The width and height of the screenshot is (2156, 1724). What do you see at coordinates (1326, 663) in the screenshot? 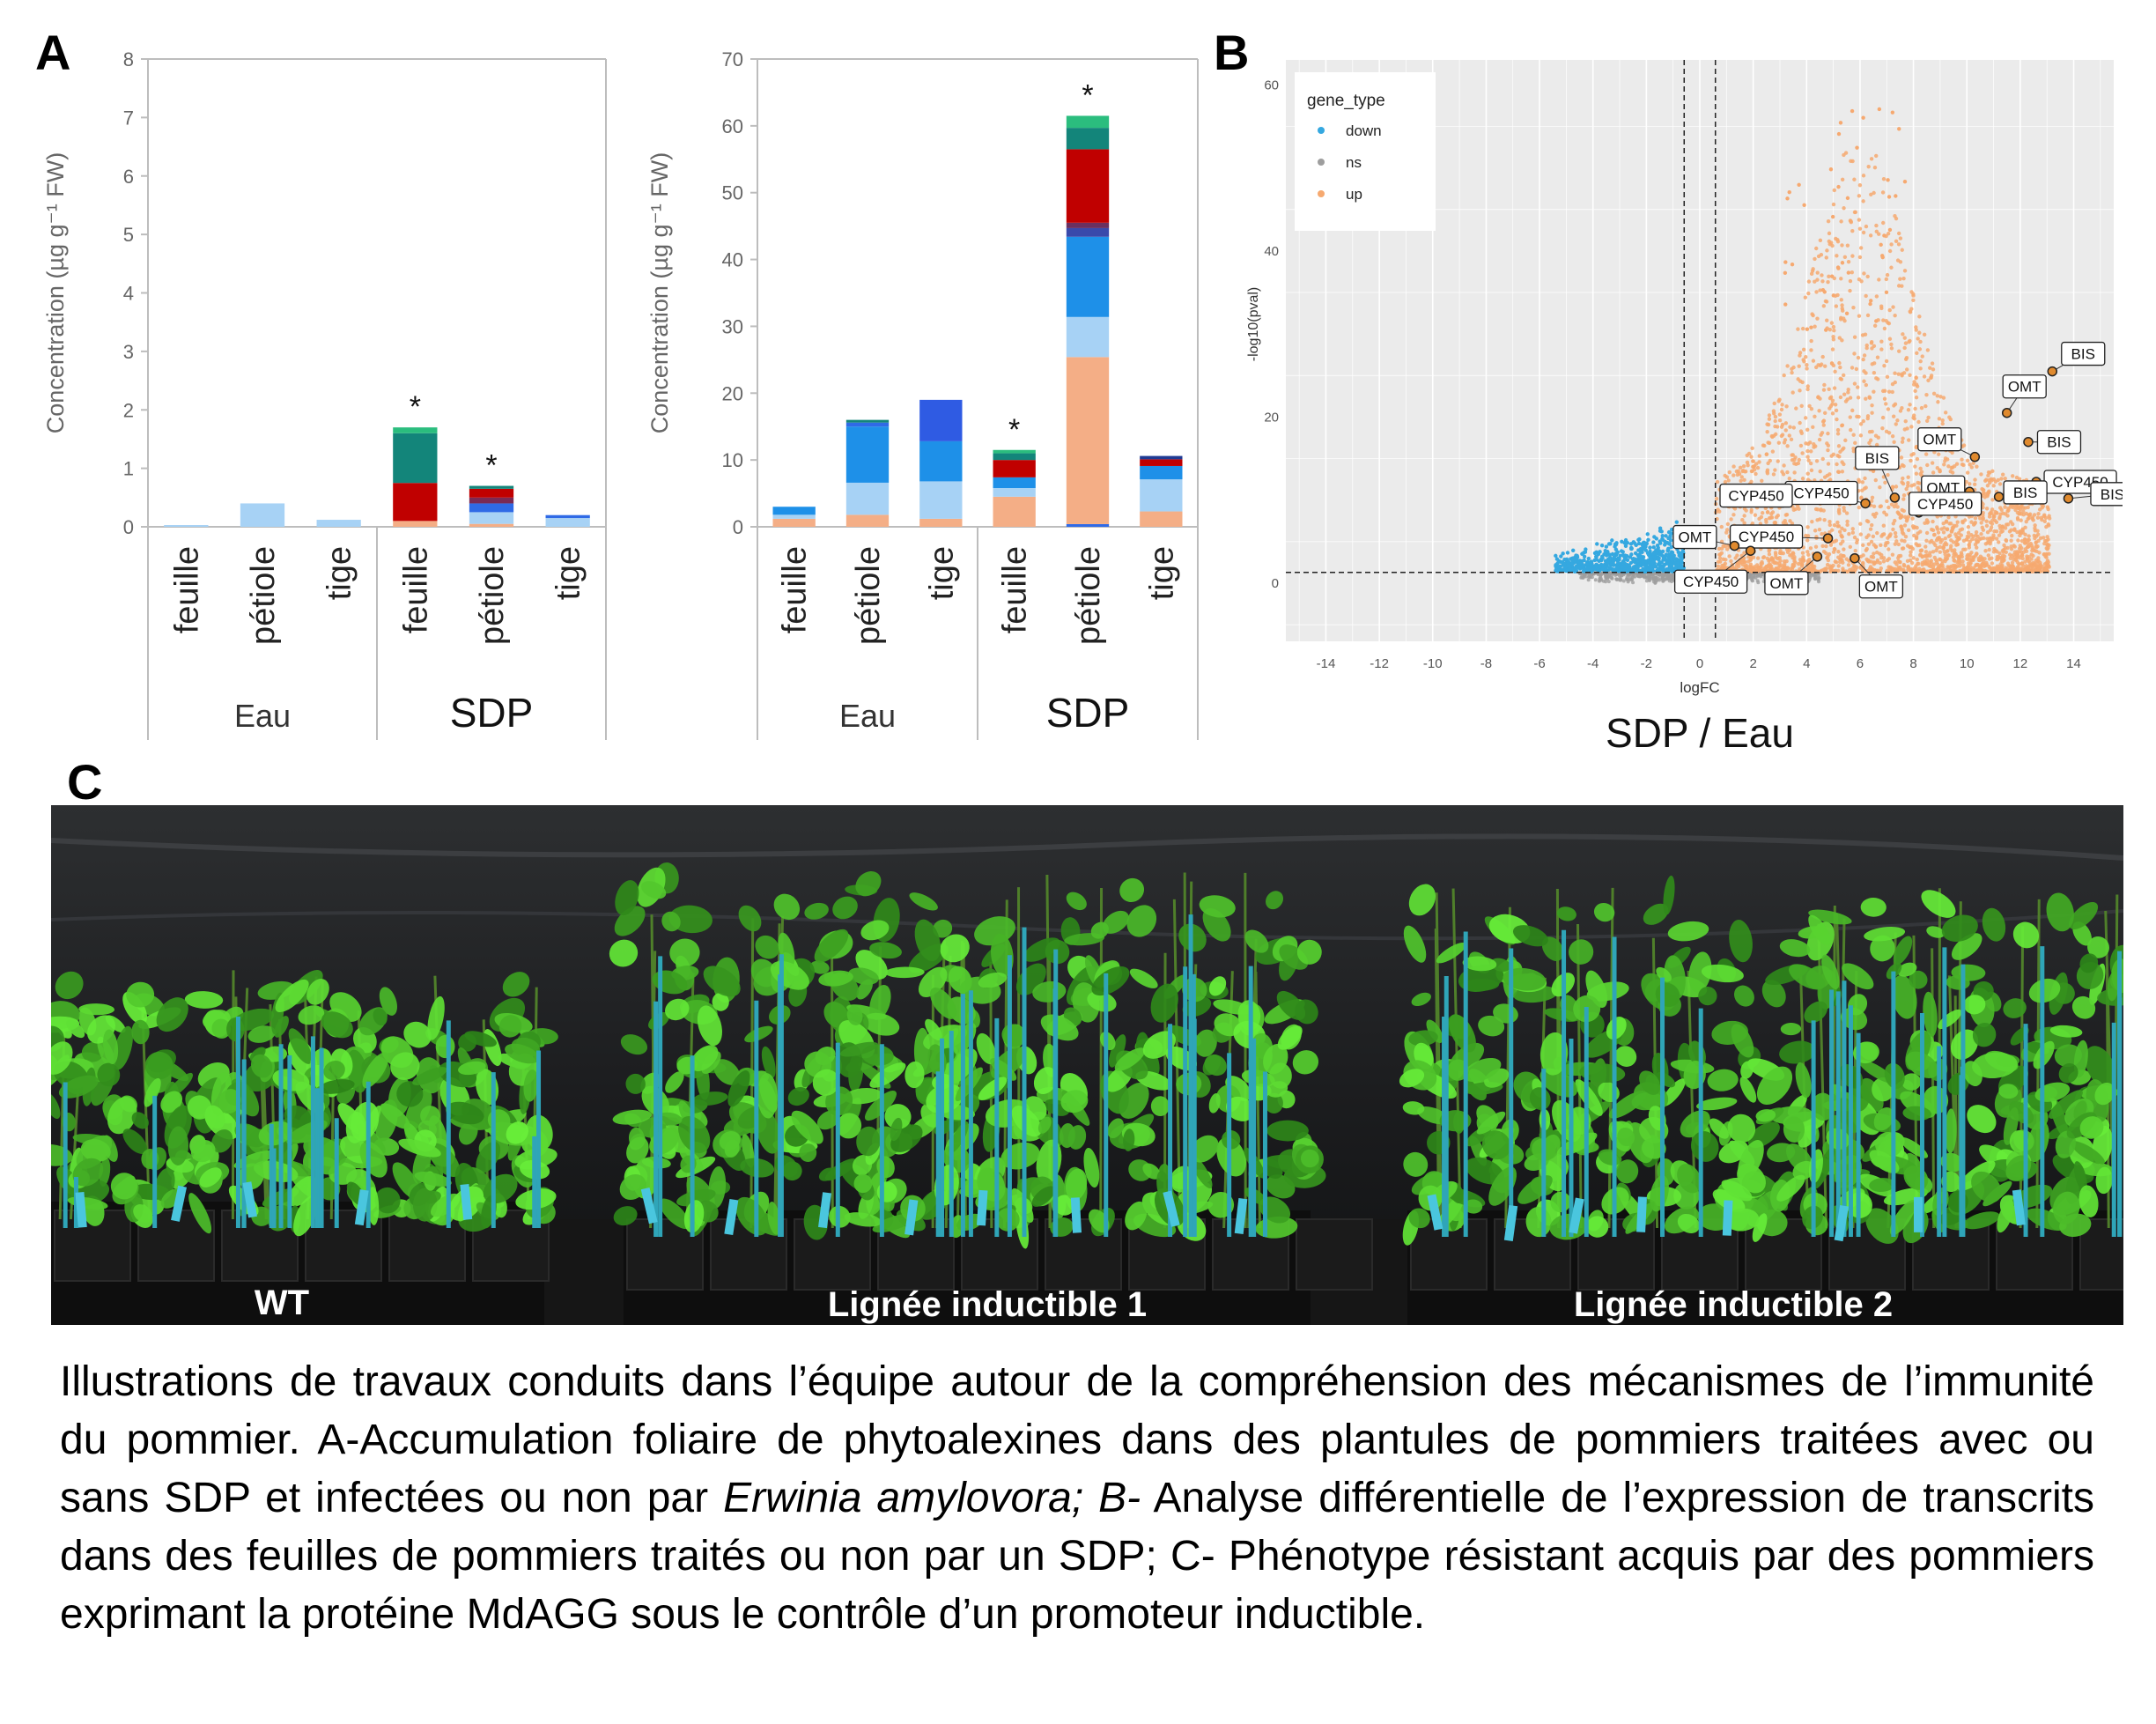
I see `x-tick-label: -14` at bounding box center [1326, 663].